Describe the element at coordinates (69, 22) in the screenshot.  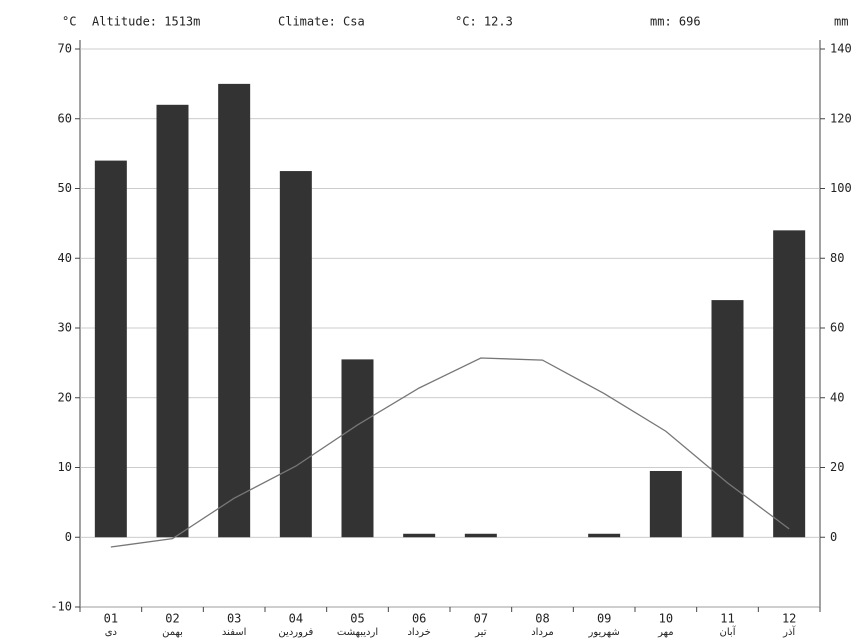
I see `left-unit: °C` at that location.